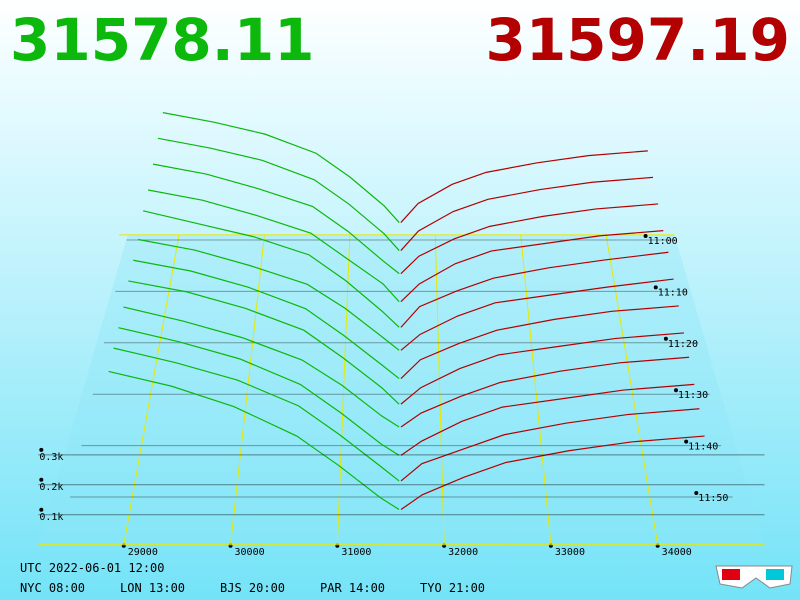 The image size is (800, 600). I want to click on x-tick-label: 34000, so click(677, 552).